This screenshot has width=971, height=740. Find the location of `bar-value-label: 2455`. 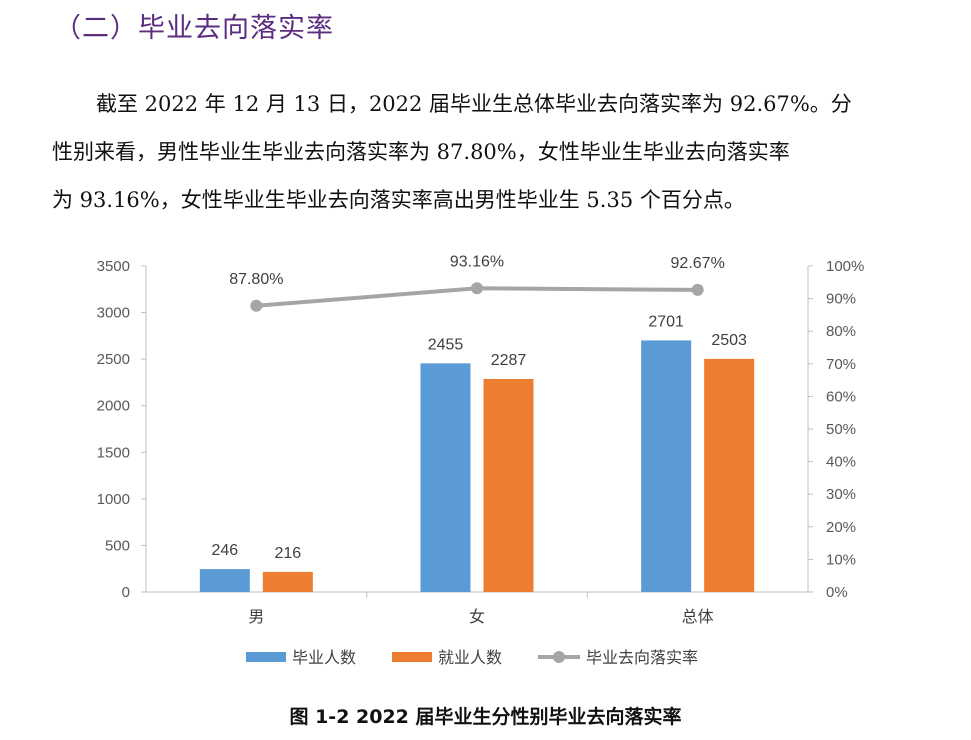

bar-value-label: 2455 is located at coordinates (446, 344).